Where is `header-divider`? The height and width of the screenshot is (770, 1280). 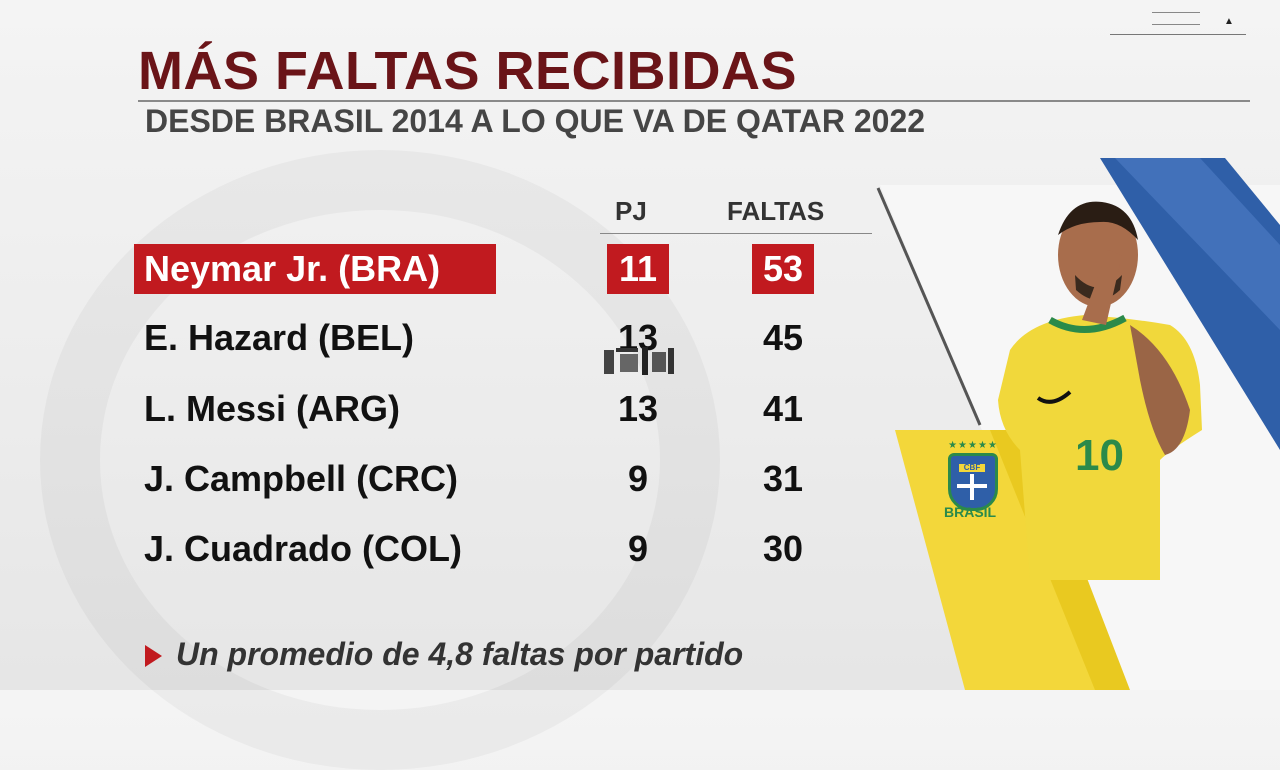 header-divider is located at coordinates (736, 233).